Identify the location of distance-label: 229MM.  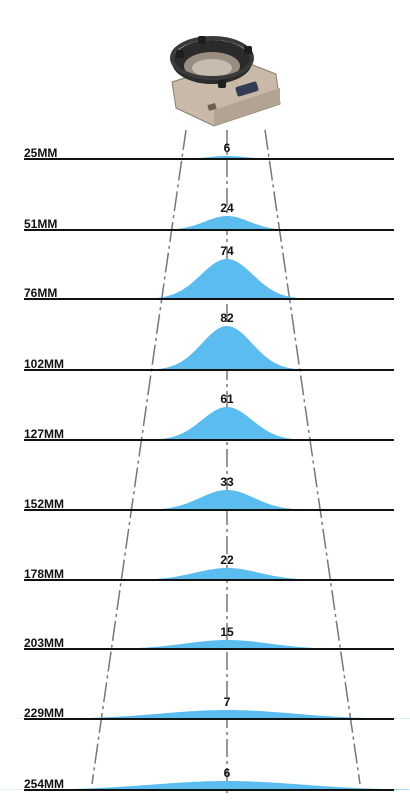
(44, 713).